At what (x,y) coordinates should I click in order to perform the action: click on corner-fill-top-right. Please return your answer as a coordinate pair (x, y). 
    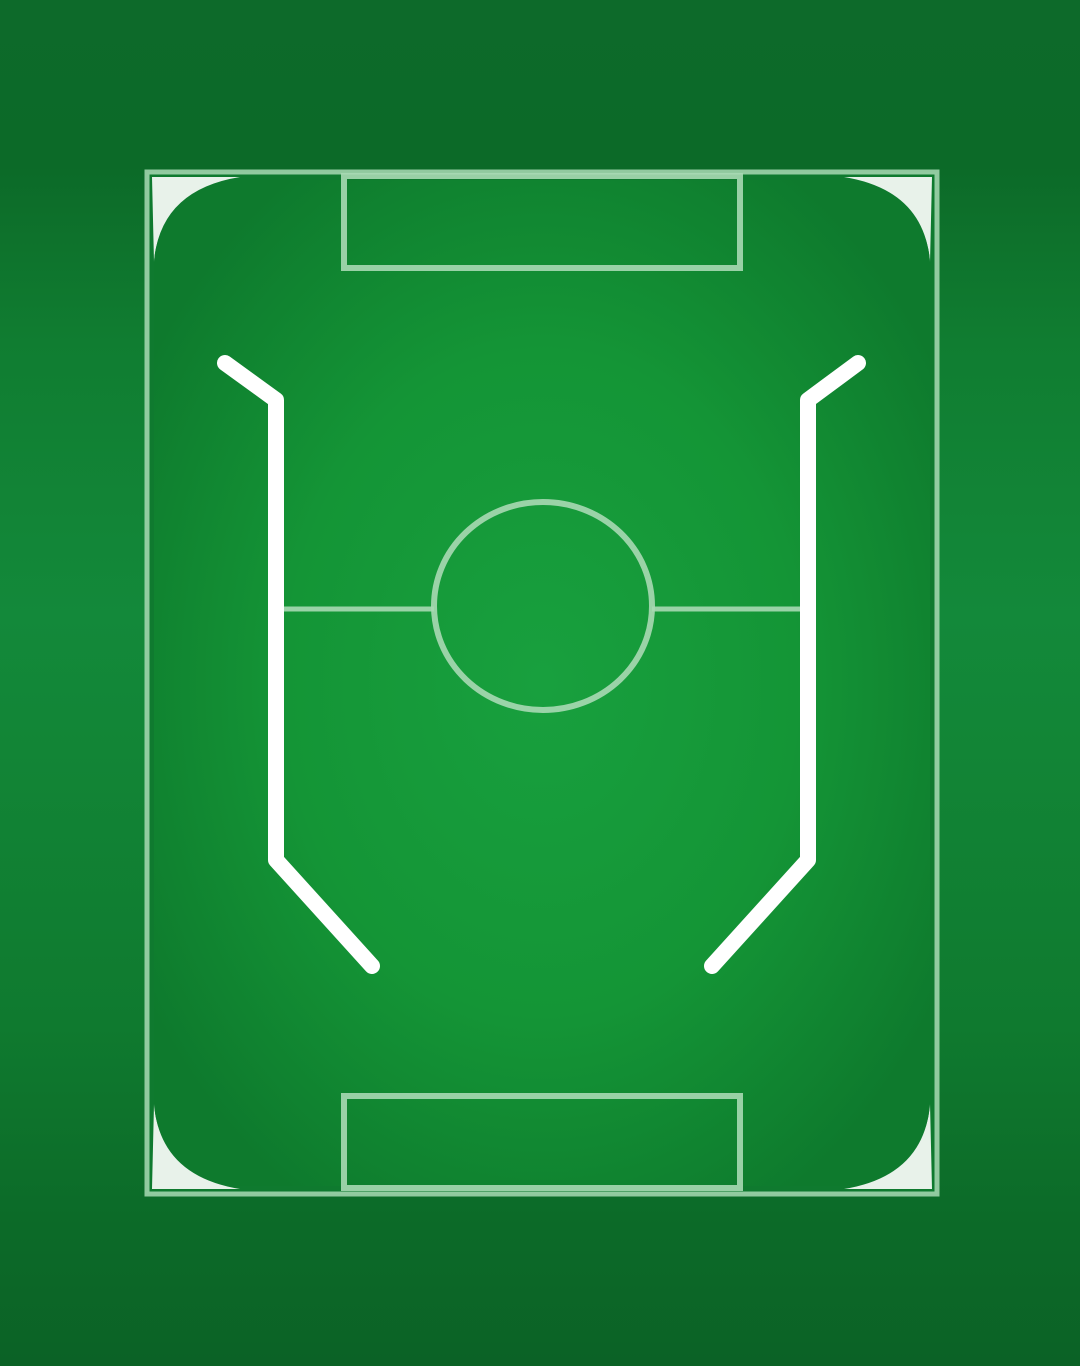
    Looking at the image, I should click on (888, 219).